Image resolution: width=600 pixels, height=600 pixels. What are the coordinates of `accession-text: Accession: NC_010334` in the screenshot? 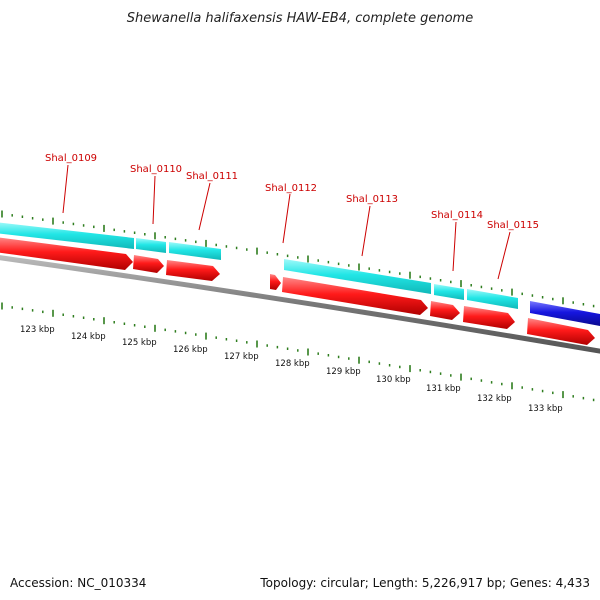 It's located at (78, 583).